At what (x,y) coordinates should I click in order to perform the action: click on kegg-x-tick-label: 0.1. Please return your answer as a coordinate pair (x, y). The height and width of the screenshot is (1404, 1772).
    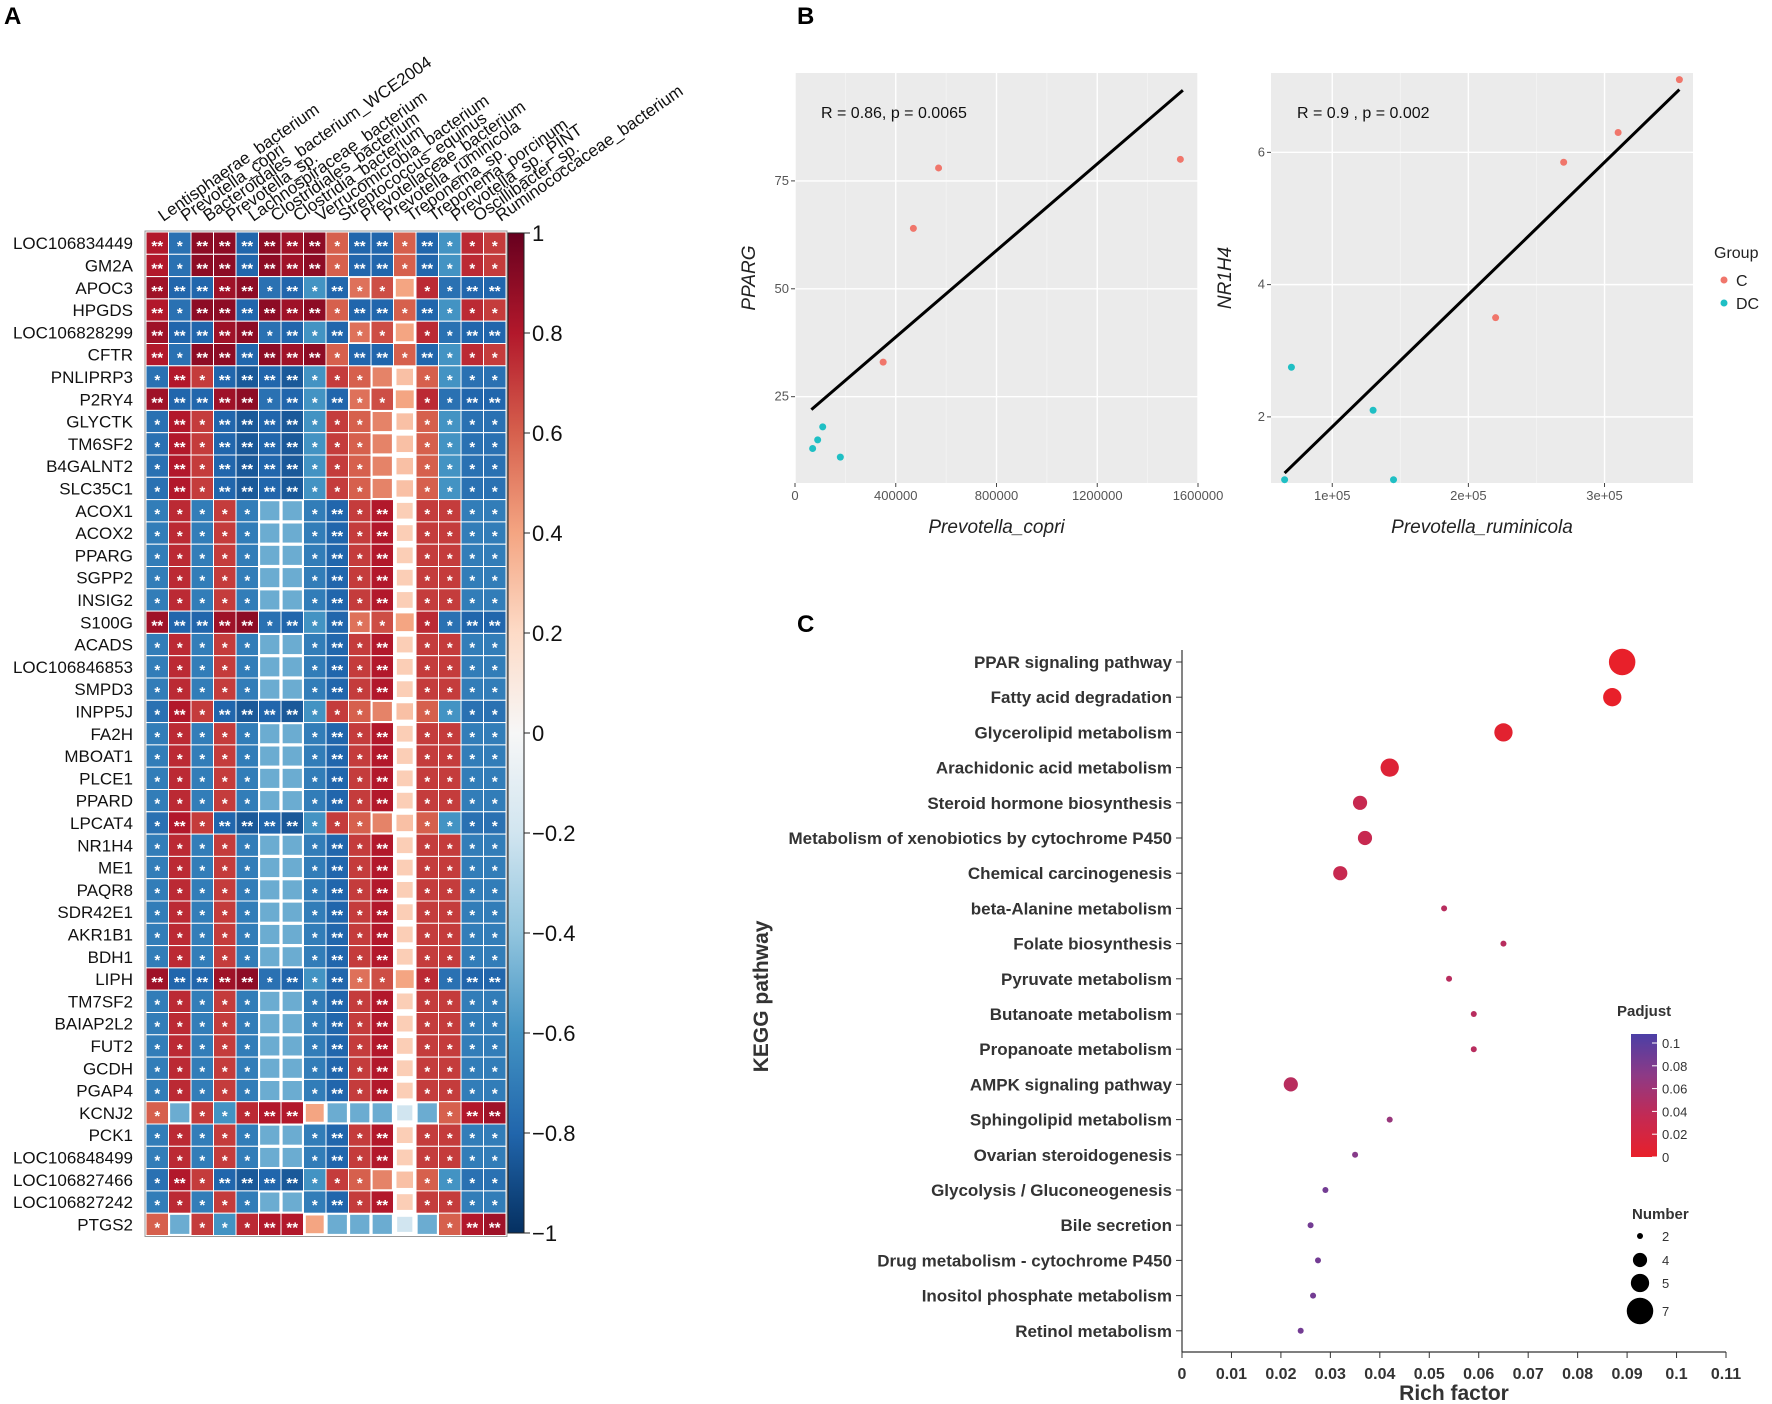
    Looking at the image, I should click on (1676, 1374).